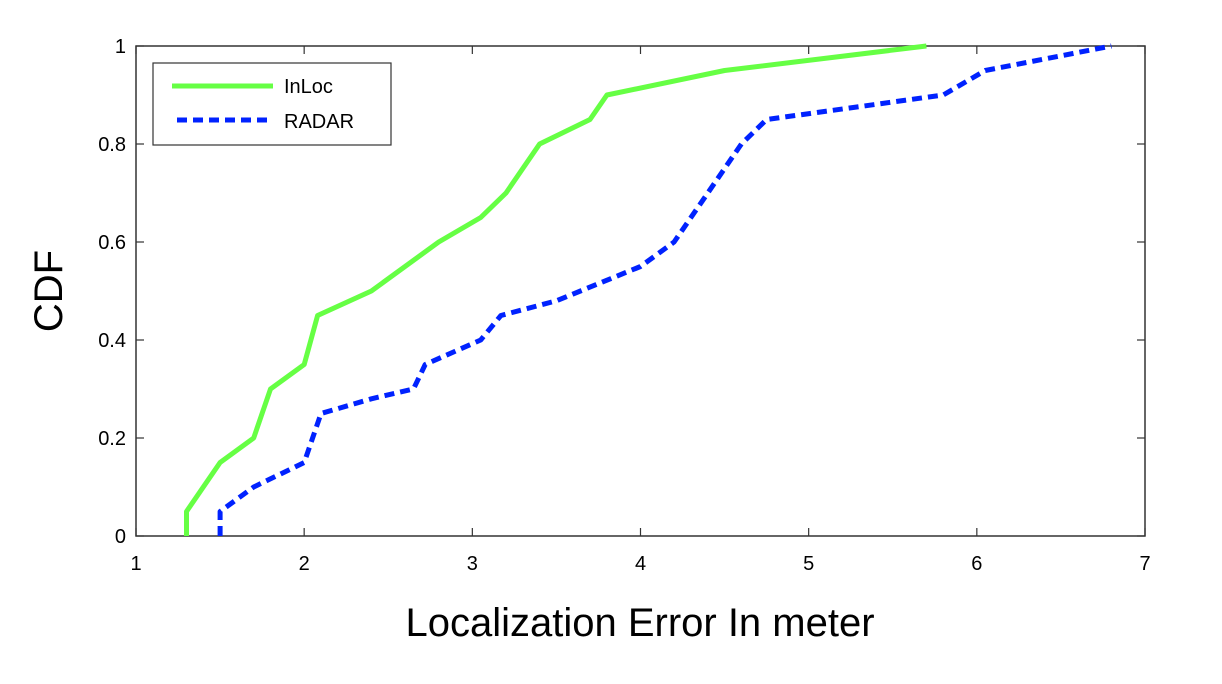 The width and height of the screenshot is (1222, 684). I want to click on legend-label-inloc: InLoc, so click(308, 87).